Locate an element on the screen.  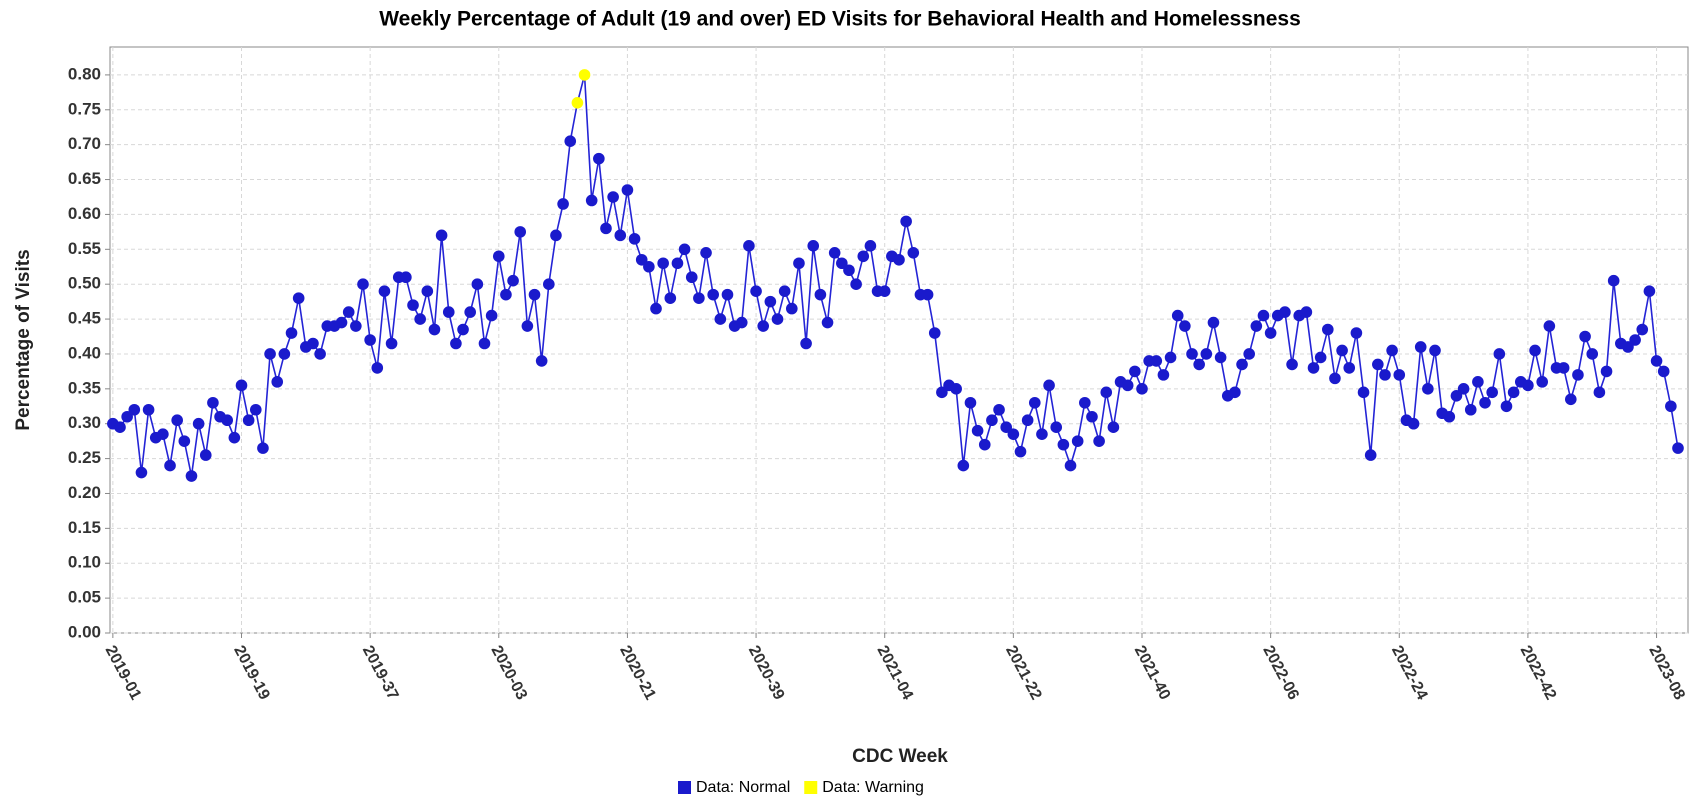
y-tick-label: 0.40 is located at coordinates (84, 352).